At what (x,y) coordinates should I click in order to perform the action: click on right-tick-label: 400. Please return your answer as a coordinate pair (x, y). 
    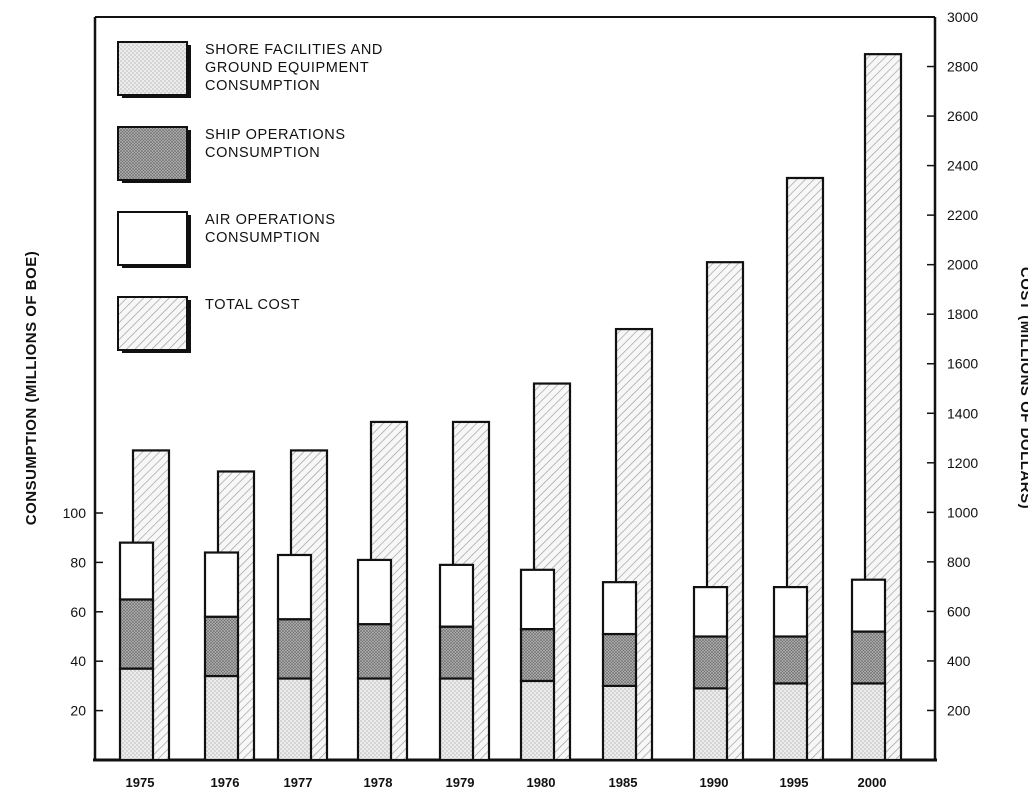
    Looking at the image, I should click on (959, 661).